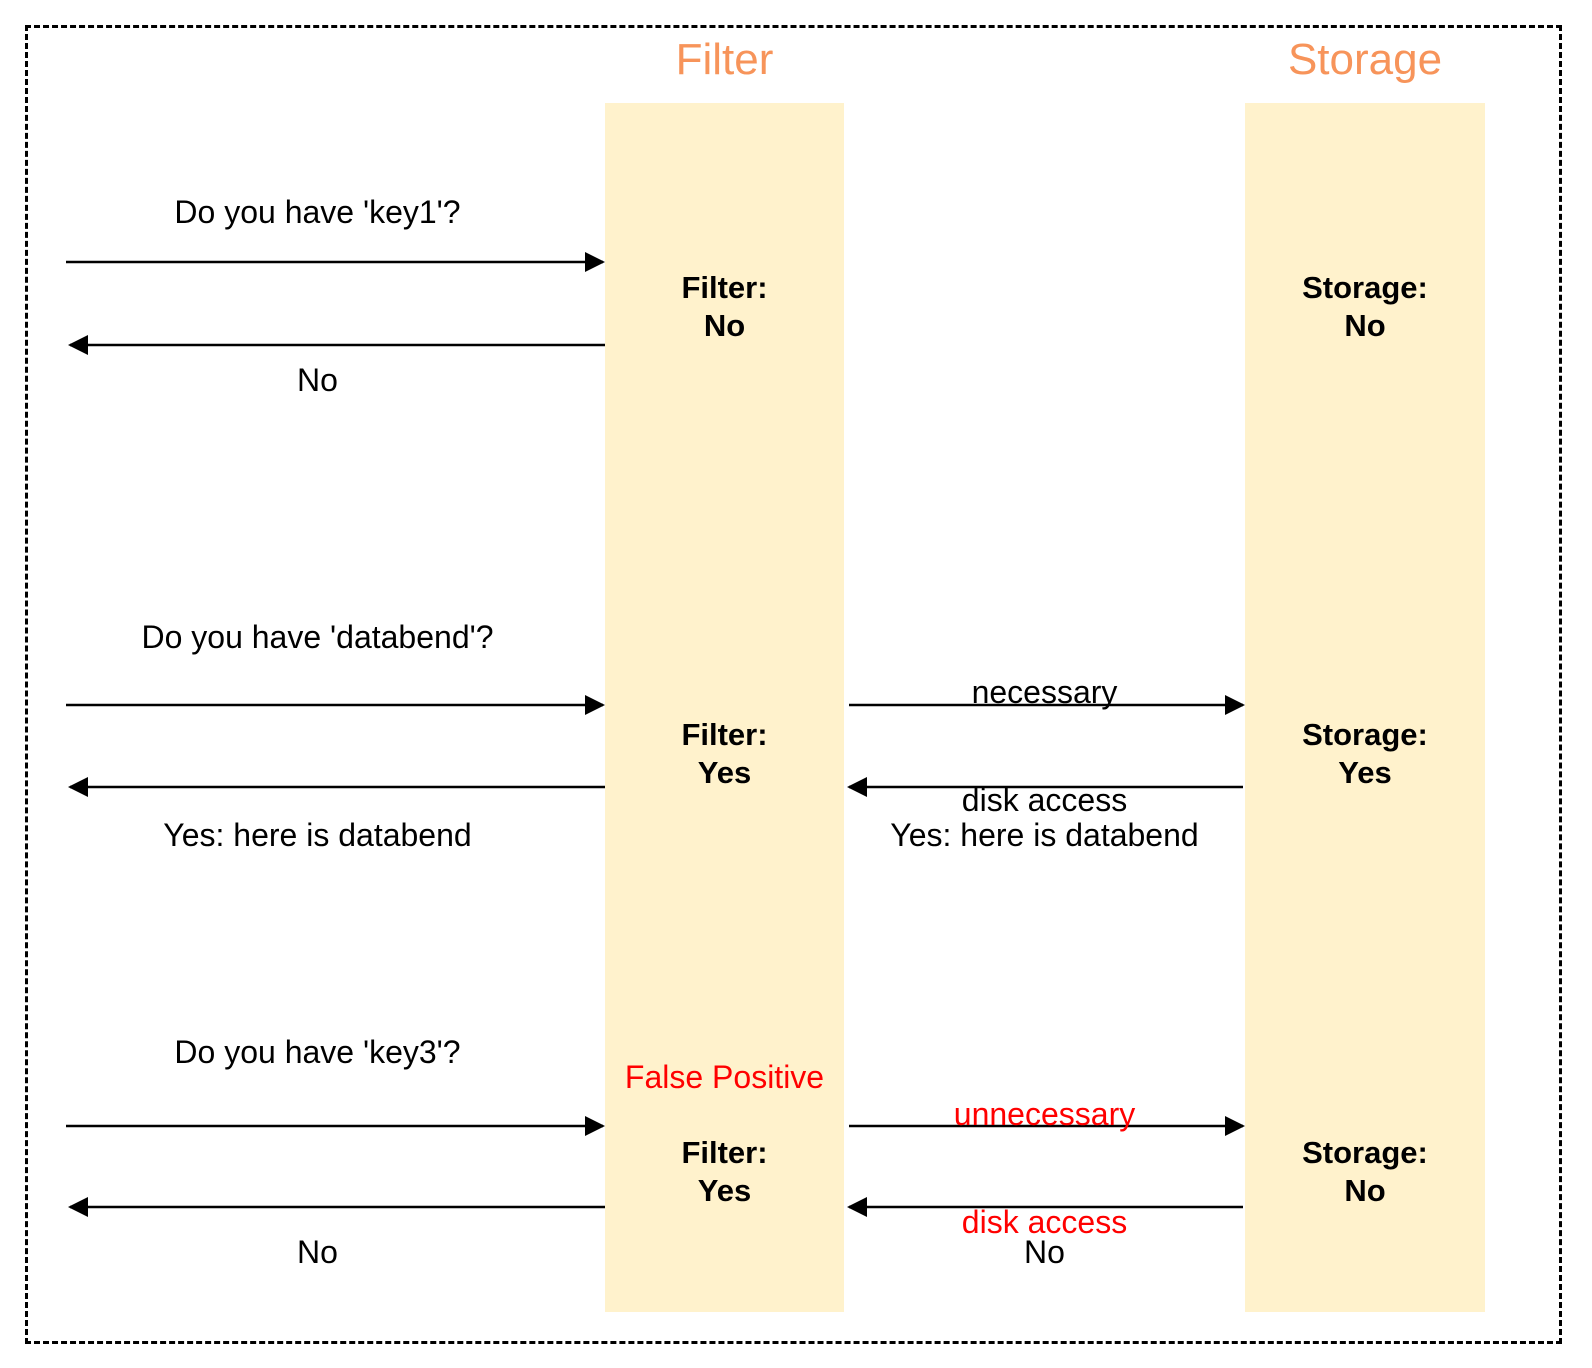 Image resolution: width=1592 pixels, height=1368 pixels. I want to click on necessary-disk-access-note: necessary disk access, so click(1044, 746).